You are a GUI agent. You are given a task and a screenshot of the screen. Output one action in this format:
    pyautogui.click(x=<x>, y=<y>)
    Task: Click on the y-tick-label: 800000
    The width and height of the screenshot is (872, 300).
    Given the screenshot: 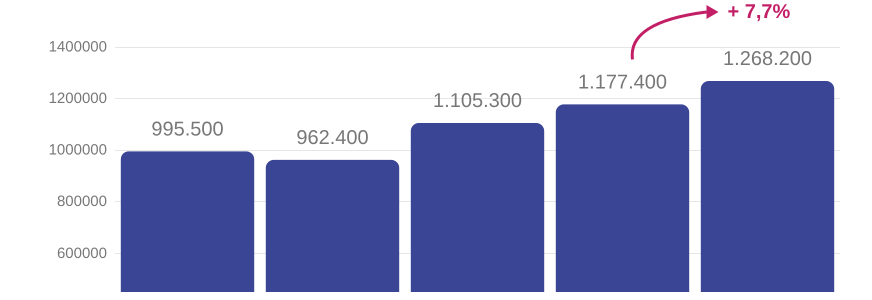 What is the action you would take?
    pyautogui.click(x=81, y=201)
    